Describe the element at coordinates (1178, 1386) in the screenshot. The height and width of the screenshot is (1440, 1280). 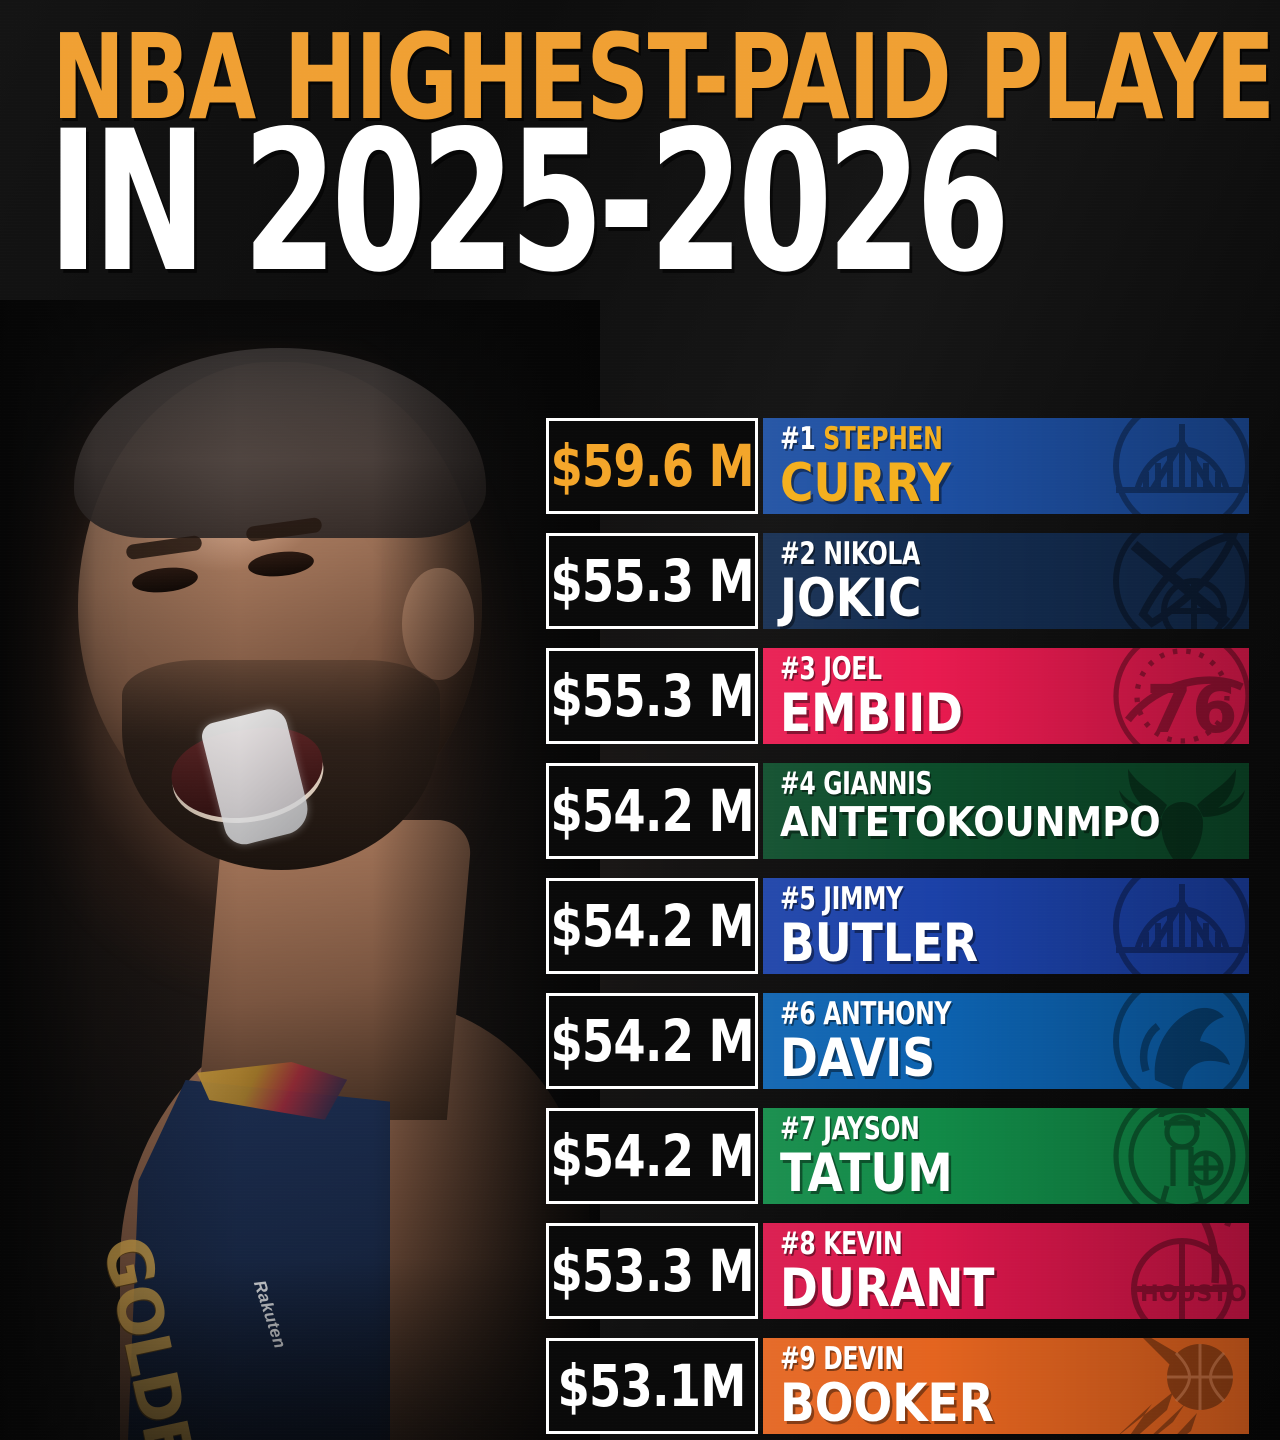
I see `suns-sunburst-logo` at that location.